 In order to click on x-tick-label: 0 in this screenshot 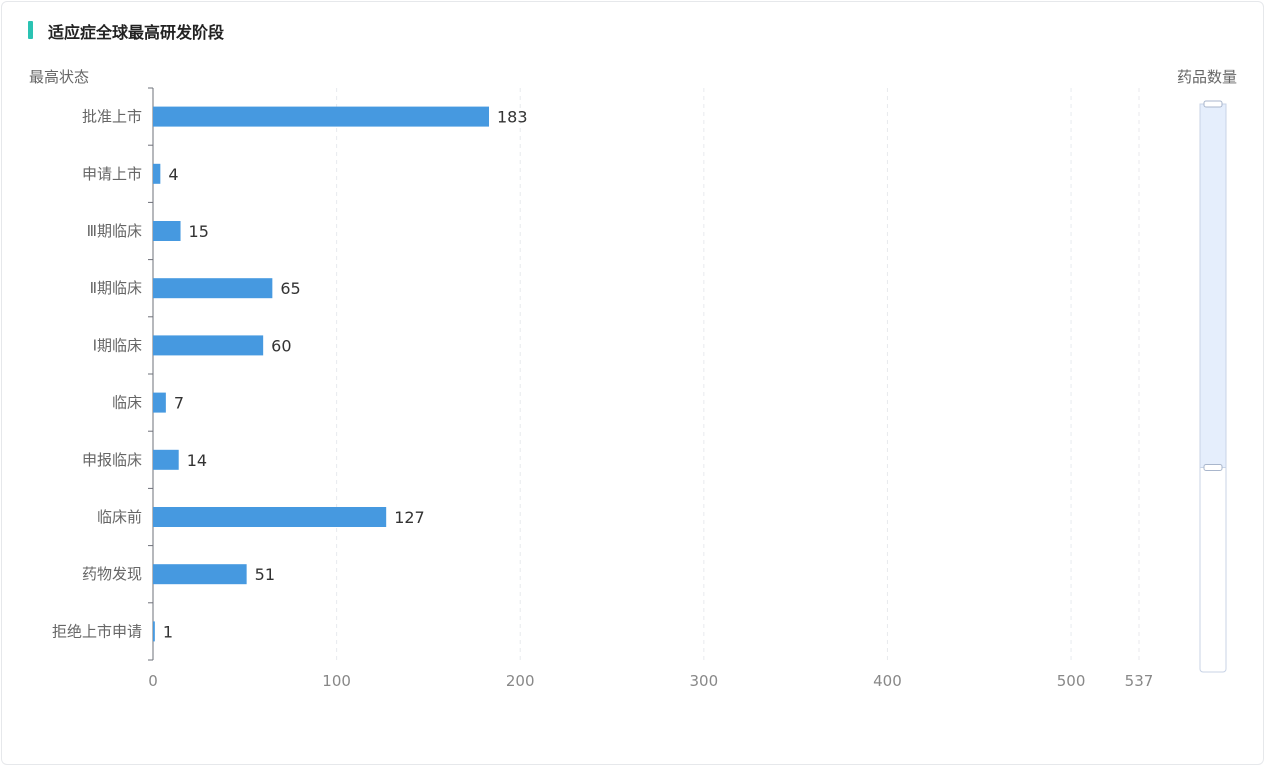, I will do `click(153, 681)`.